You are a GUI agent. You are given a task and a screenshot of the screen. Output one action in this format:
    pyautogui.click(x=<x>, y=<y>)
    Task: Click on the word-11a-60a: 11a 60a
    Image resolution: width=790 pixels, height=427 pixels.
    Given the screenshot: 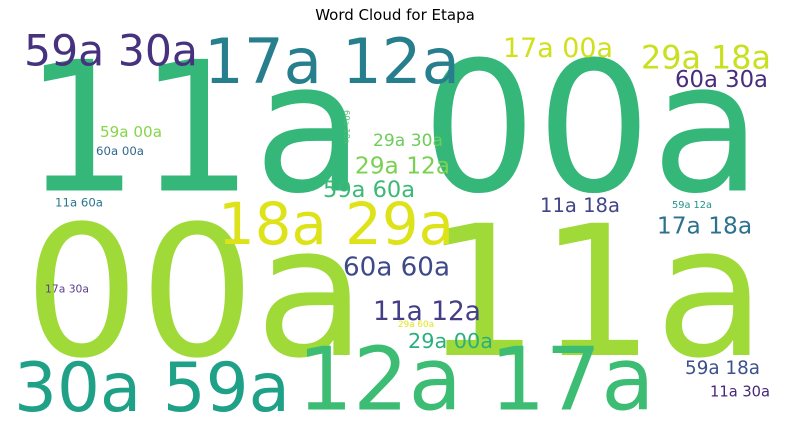 What is the action you would take?
    pyautogui.click(x=79, y=203)
    